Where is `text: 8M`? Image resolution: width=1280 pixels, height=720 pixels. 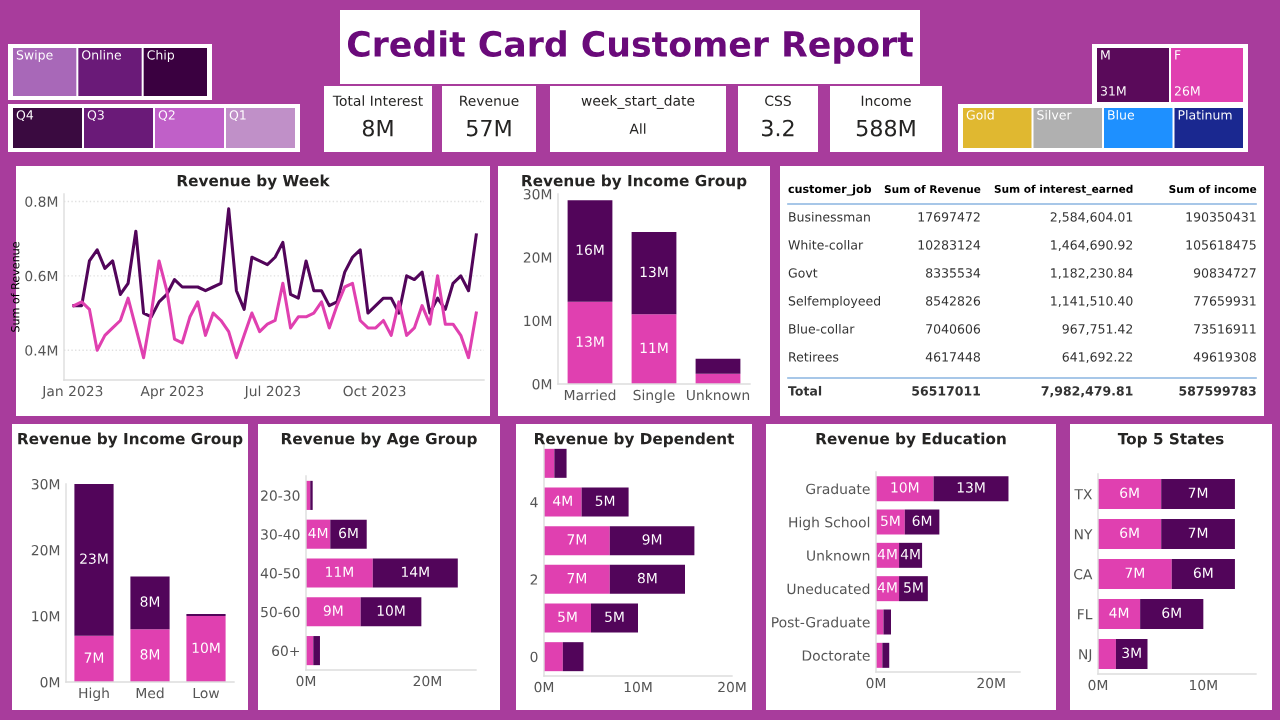
text: 8M is located at coordinates (377, 128).